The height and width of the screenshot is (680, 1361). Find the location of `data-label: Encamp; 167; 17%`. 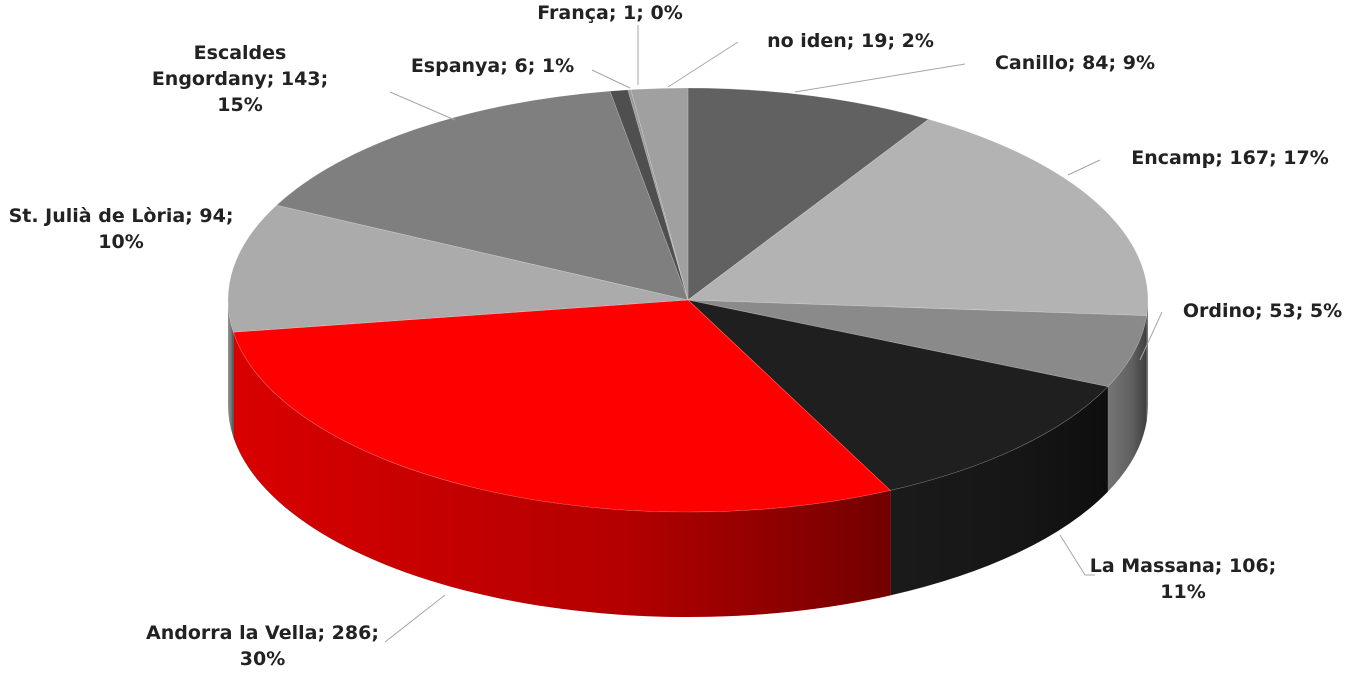

data-label: Encamp; 167; 17% is located at coordinates (1230, 158).